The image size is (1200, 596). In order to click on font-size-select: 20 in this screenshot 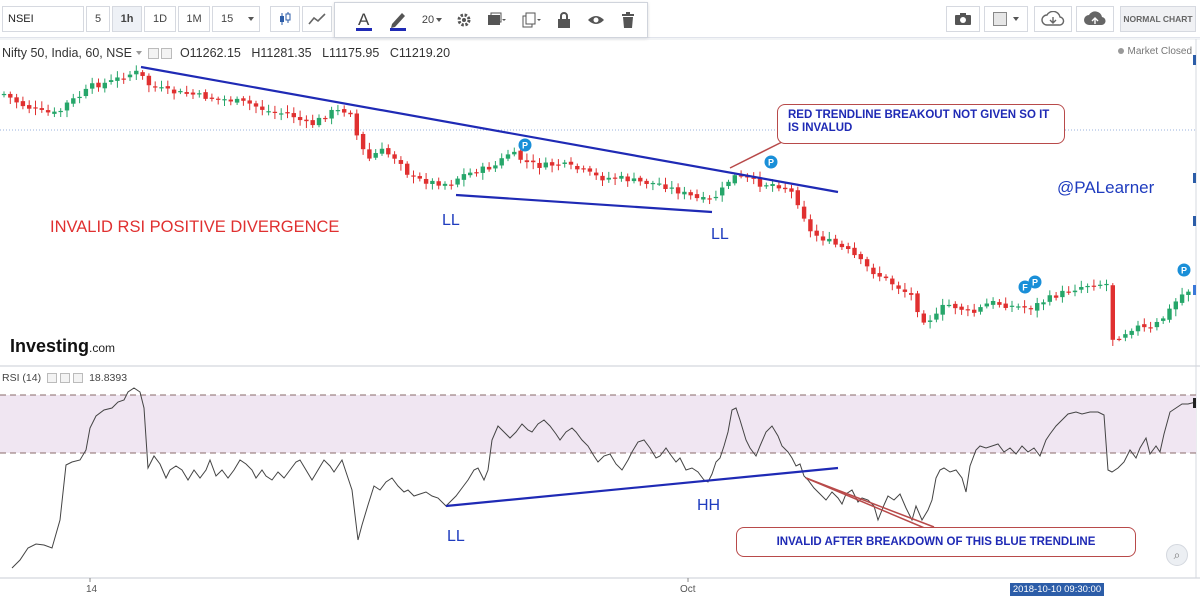, I will do `click(432, 20)`.